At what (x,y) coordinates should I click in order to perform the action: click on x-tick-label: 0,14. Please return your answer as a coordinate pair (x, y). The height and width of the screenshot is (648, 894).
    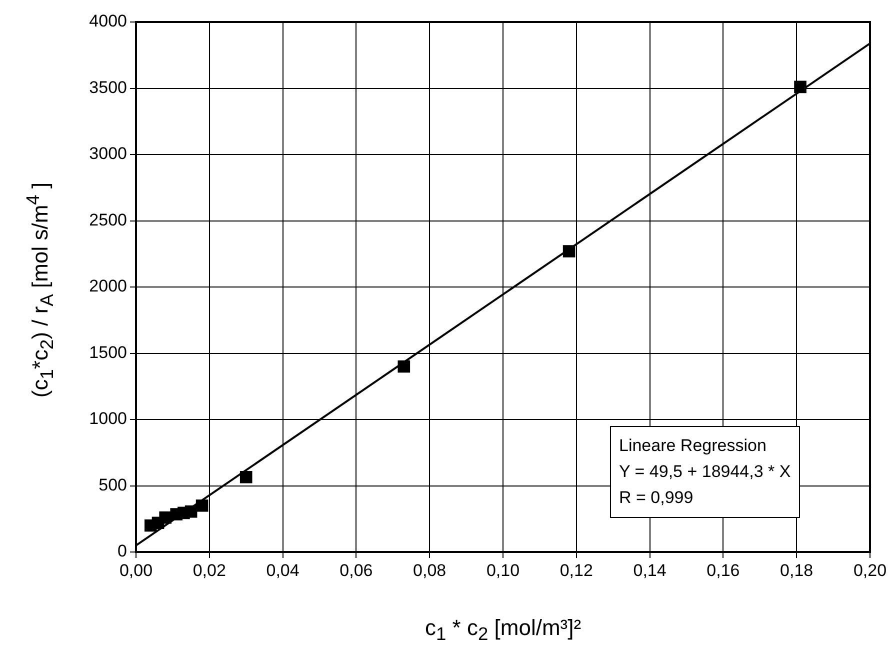
    Looking at the image, I should click on (649, 570).